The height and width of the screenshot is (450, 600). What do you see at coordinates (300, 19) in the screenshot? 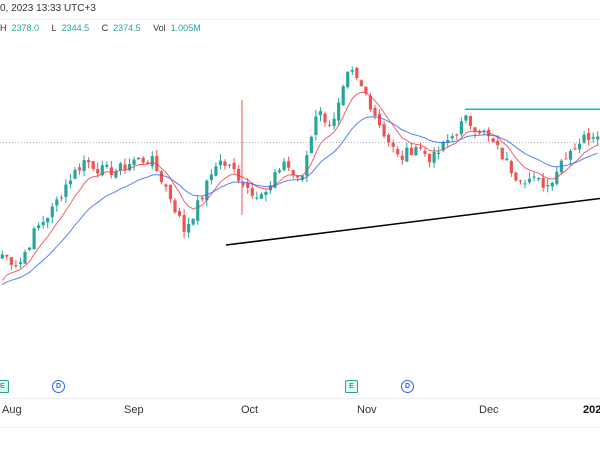
I see `header-divider` at bounding box center [300, 19].